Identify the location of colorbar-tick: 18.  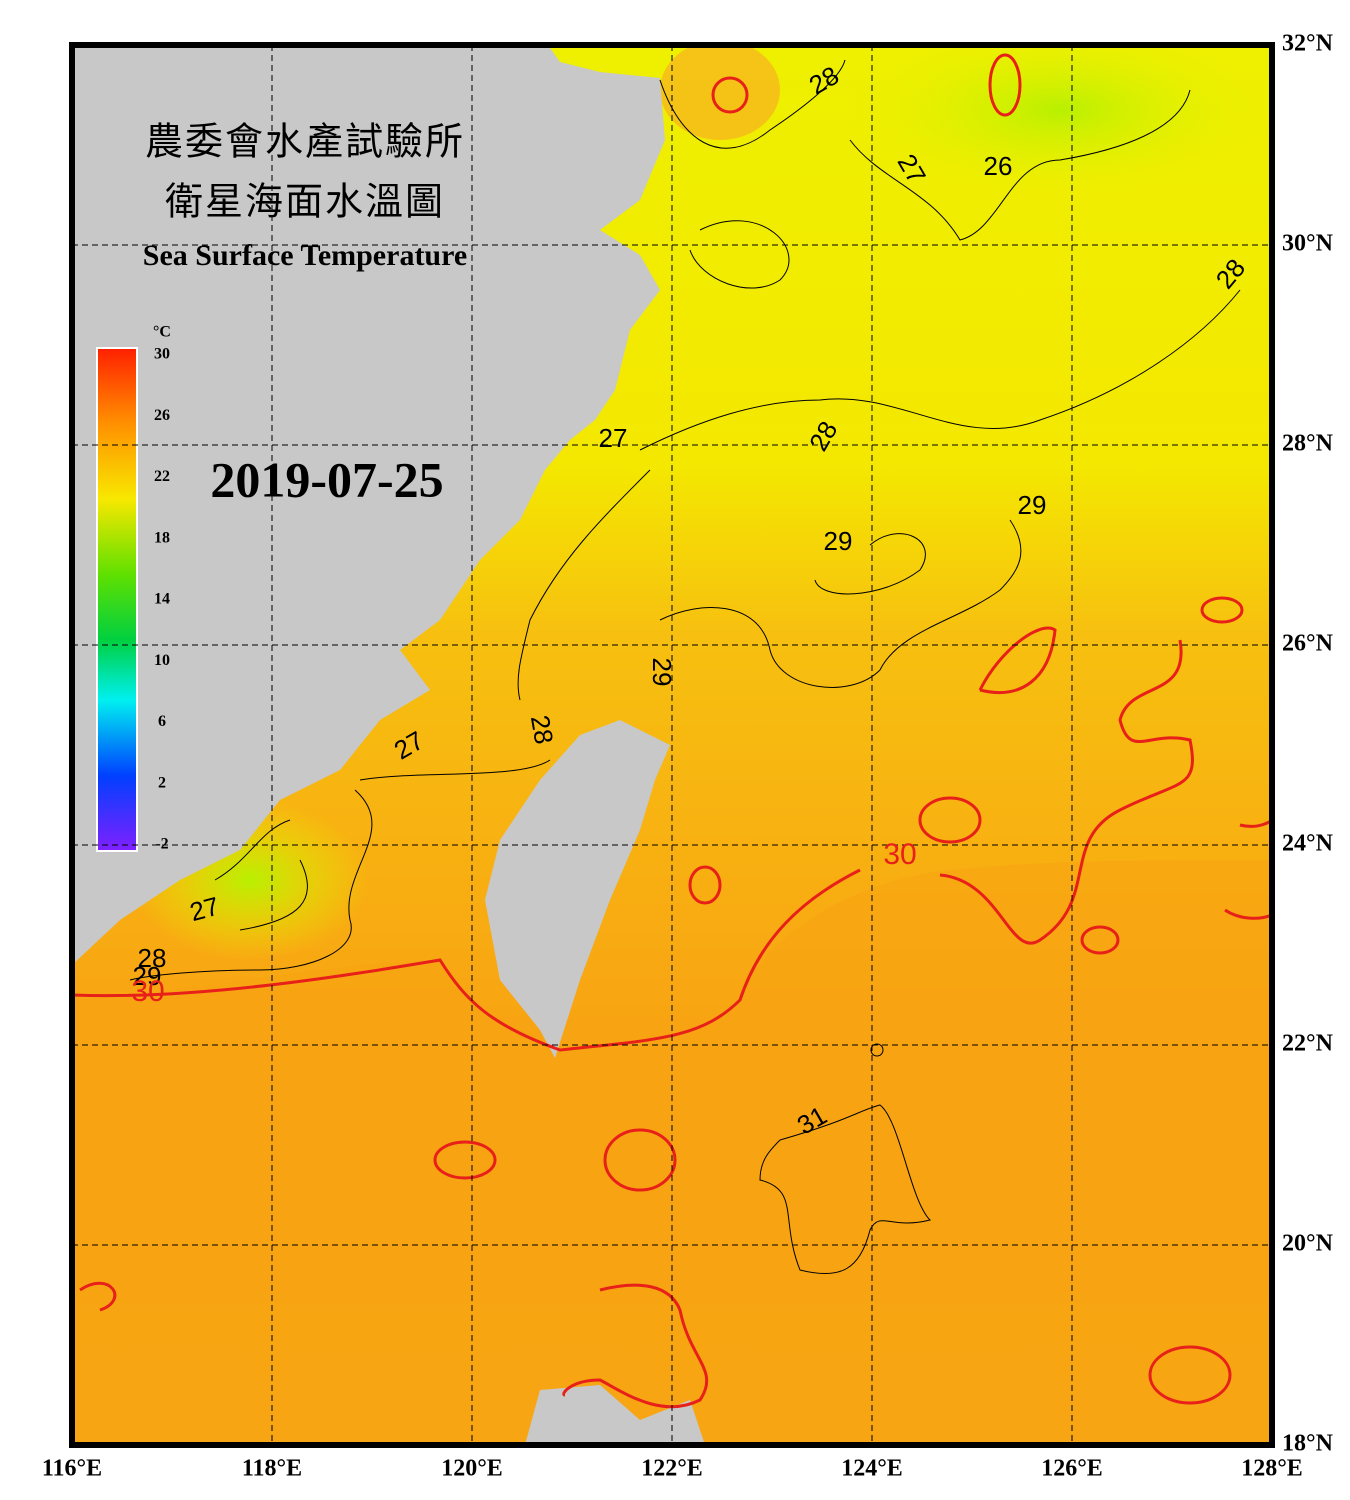
(162, 537).